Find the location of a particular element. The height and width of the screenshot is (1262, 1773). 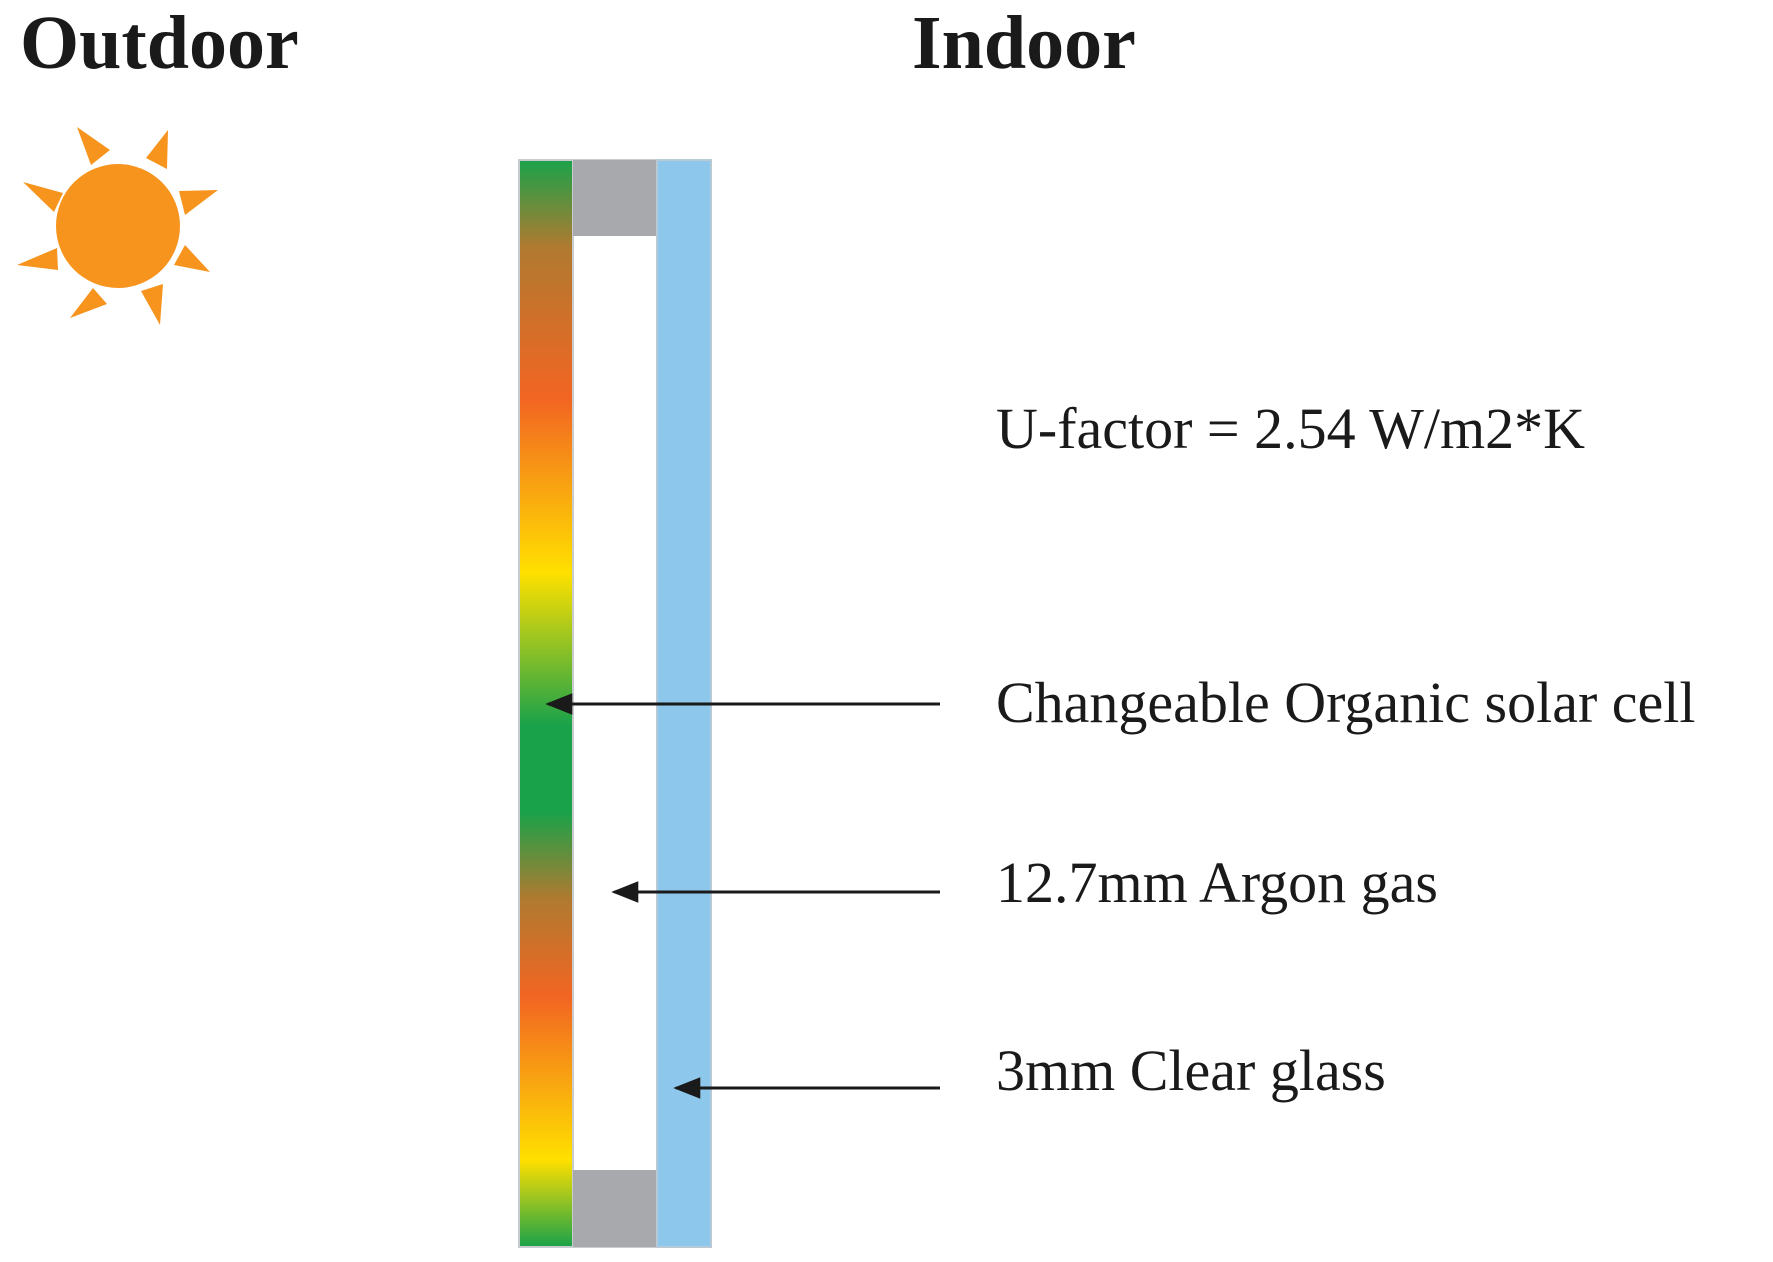

indoor-heading: Indoor is located at coordinates (1024, 43).